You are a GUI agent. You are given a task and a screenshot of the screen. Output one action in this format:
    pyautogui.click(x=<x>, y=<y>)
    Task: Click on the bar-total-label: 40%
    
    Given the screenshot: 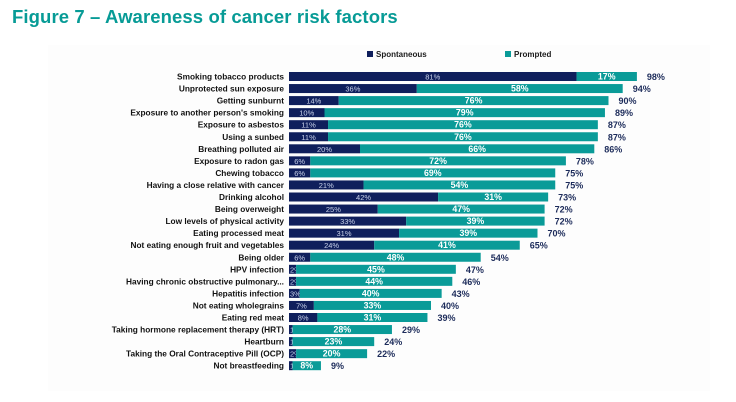 What is the action you would take?
    pyautogui.click(x=450, y=306)
    